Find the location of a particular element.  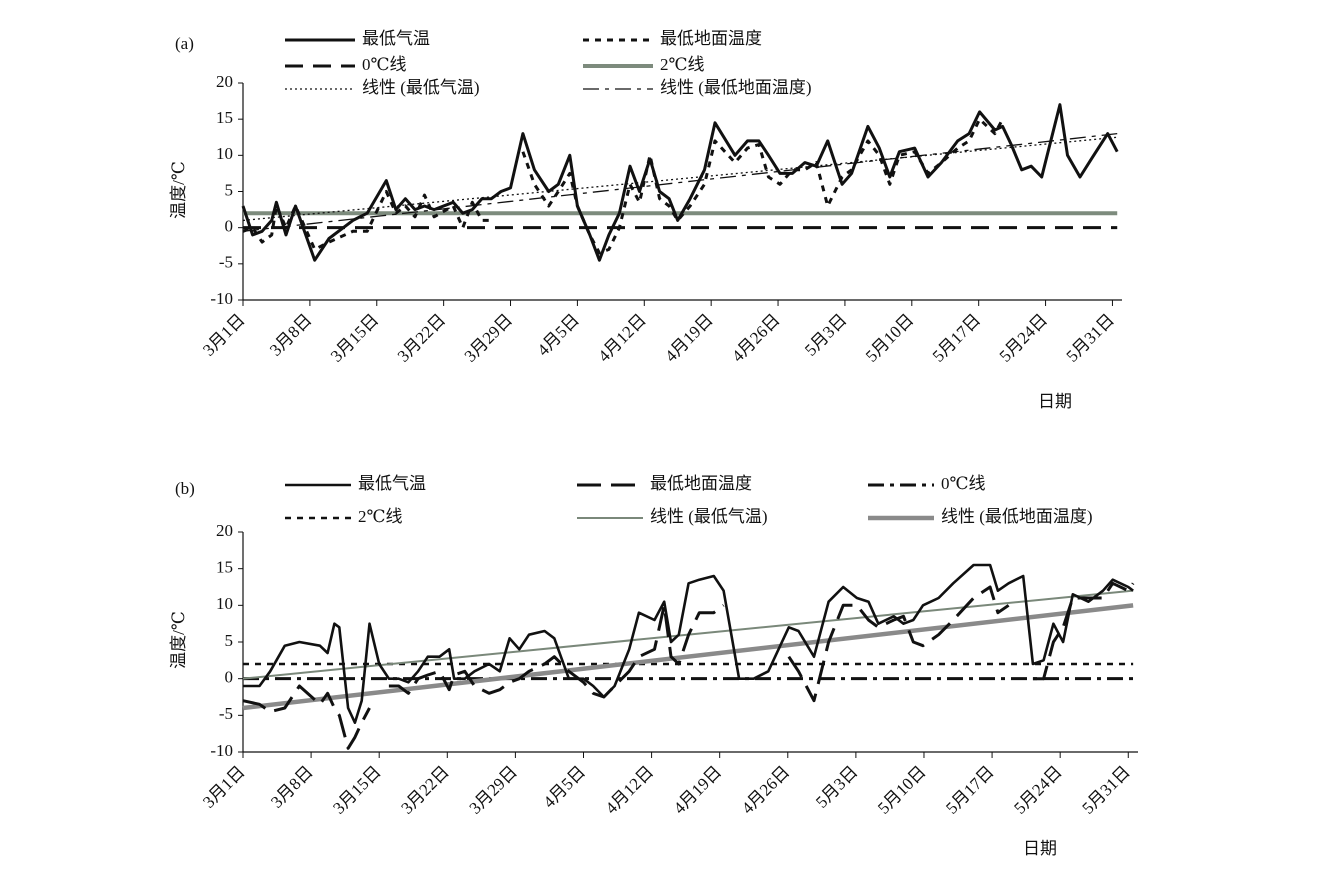

panel-label: (a) is located at coordinates (184, 43).